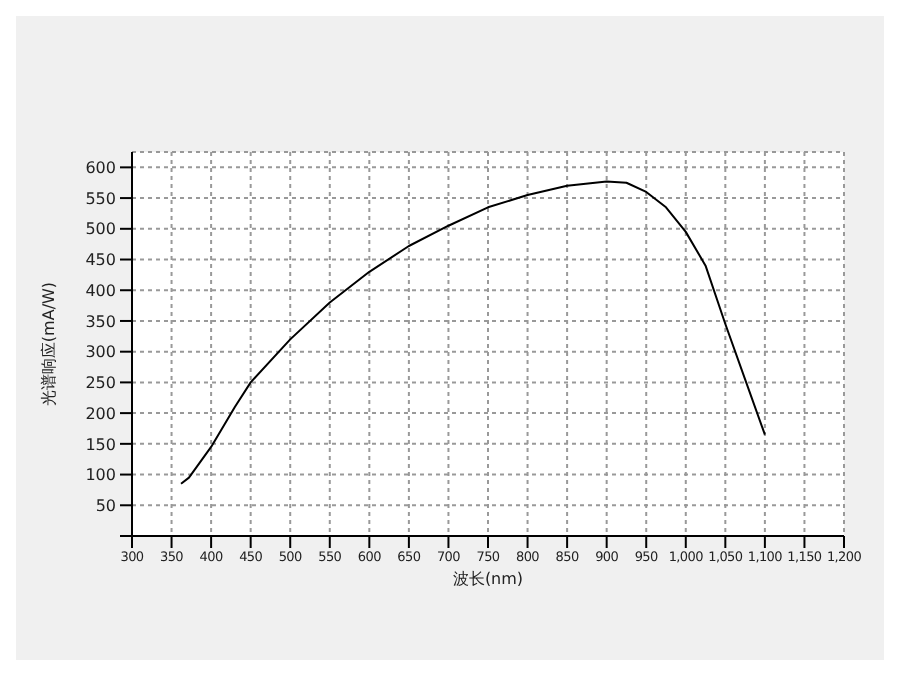  I want to click on x-axis-title: 波长(nm), so click(488, 579).